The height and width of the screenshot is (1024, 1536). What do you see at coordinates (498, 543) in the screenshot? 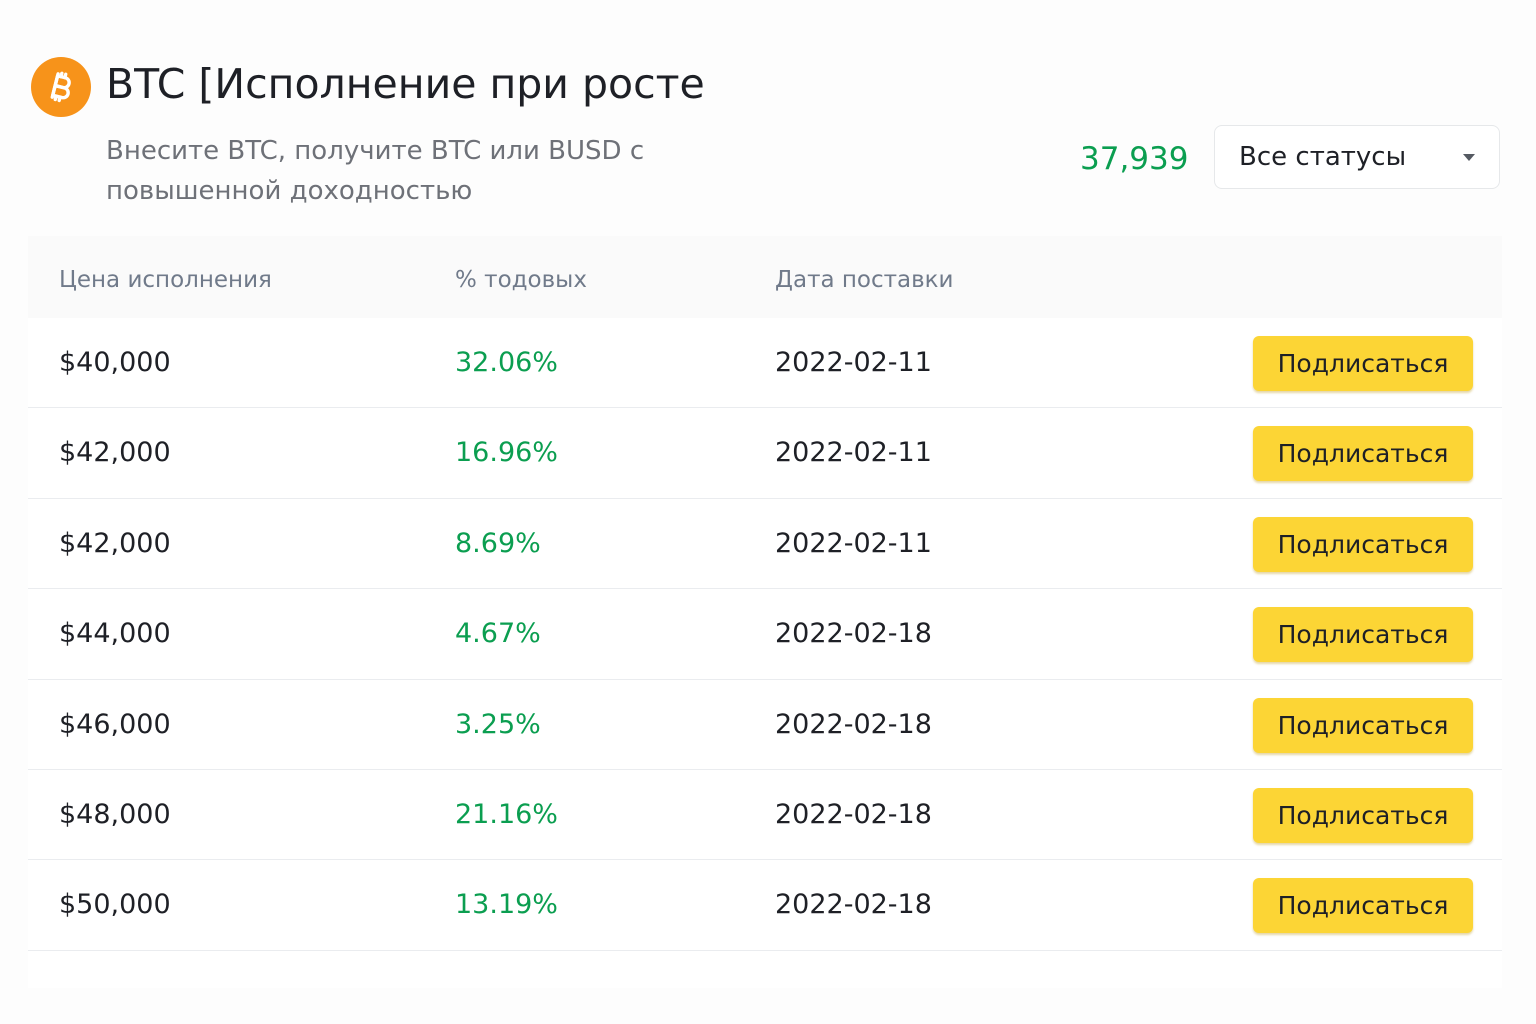
I see `apy-value: 8.69%` at bounding box center [498, 543].